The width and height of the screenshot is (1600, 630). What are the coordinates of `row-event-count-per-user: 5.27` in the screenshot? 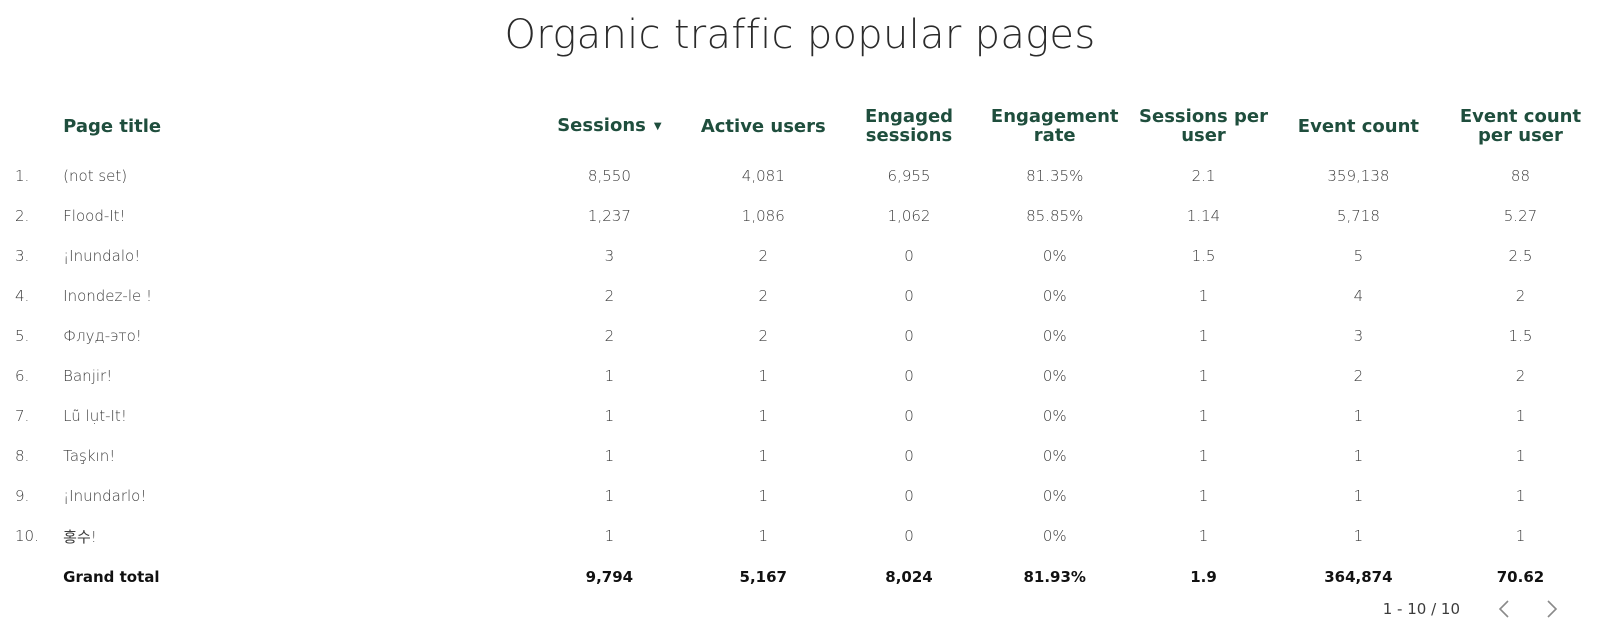 It's located at (1520, 216).